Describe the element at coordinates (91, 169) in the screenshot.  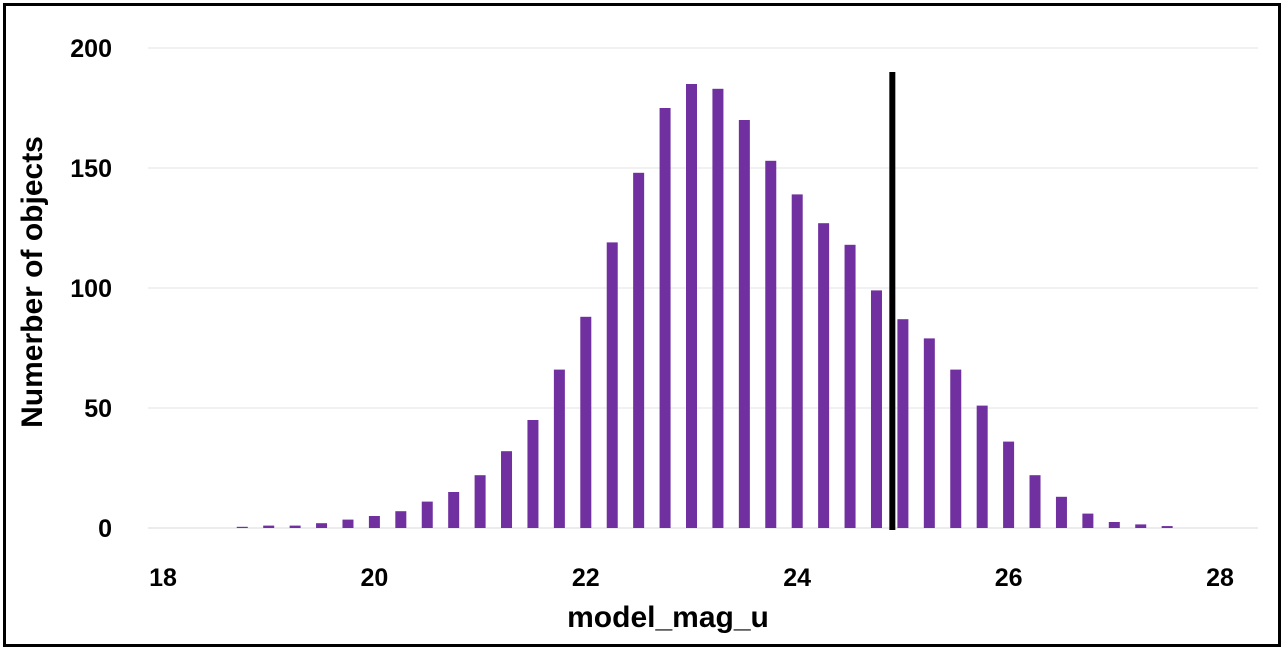
I see `y-tick-label: 150` at that location.